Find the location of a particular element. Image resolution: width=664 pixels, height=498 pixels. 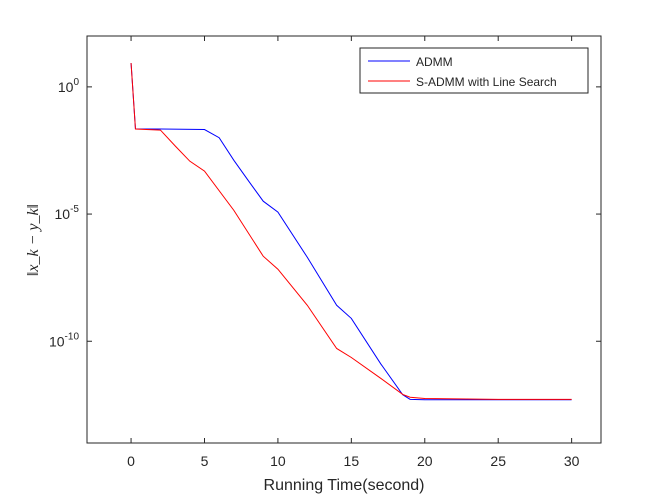

x-tick-label: 10 is located at coordinates (278, 461).